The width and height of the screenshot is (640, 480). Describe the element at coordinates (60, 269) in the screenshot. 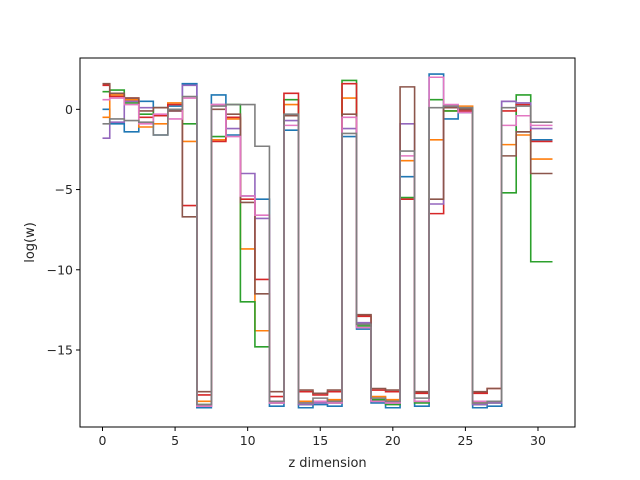

I see `y-tick-label: −10` at that location.